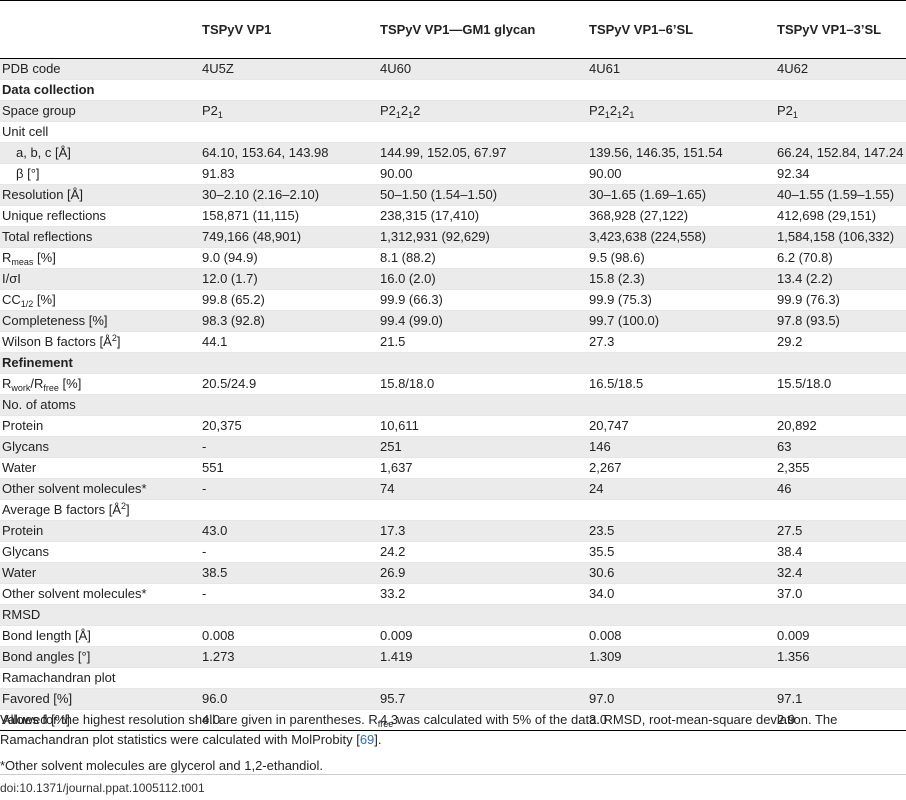 This screenshot has width=906, height=800. Describe the element at coordinates (681, 468) in the screenshot. I see `table-cell: 2,267` at that location.